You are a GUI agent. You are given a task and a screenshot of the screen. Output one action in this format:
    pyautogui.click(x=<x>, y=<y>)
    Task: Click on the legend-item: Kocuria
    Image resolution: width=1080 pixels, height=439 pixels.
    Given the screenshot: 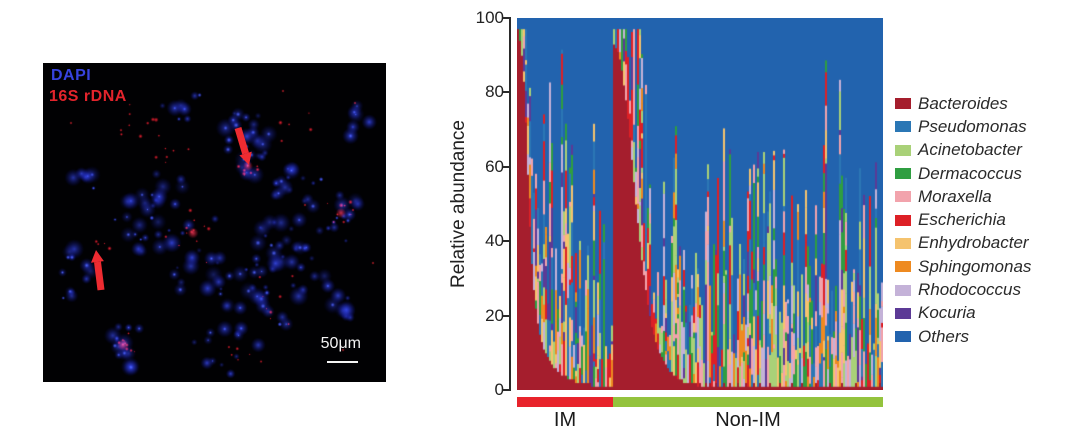 What is the action you would take?
    pyautogui.click(x=963, y=313)
    